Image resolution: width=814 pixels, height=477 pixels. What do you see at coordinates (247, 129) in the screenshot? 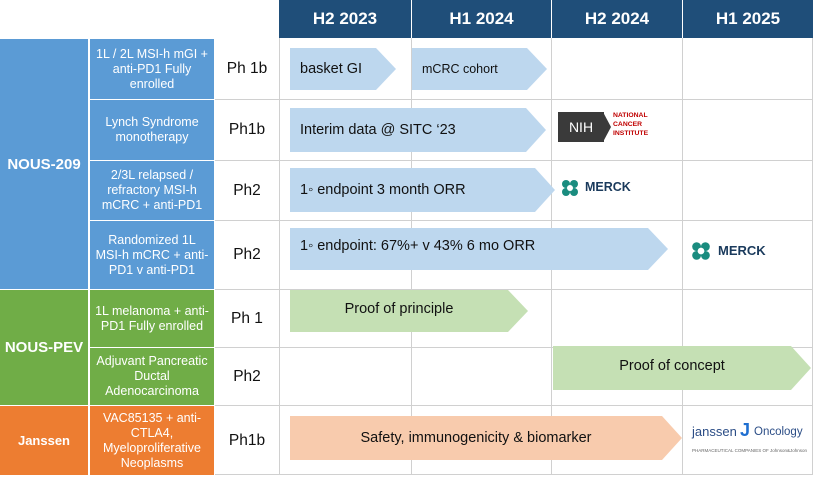
I see `phase-row-2: Ph1b` at bounding box center [247, 129].